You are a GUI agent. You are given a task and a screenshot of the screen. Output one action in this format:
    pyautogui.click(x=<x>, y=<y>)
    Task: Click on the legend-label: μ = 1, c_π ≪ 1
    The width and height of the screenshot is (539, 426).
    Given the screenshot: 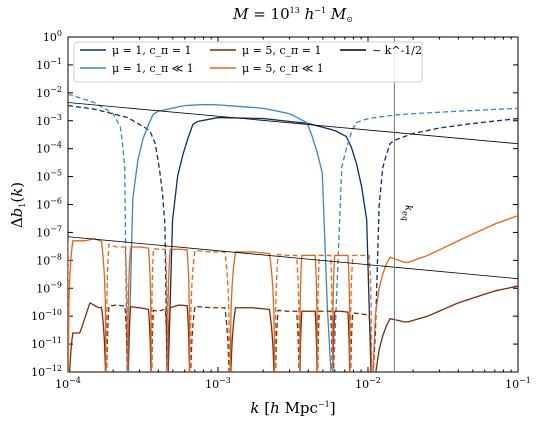 What is the action you would take?
    pyautogui.click(x=153, y=68)
    